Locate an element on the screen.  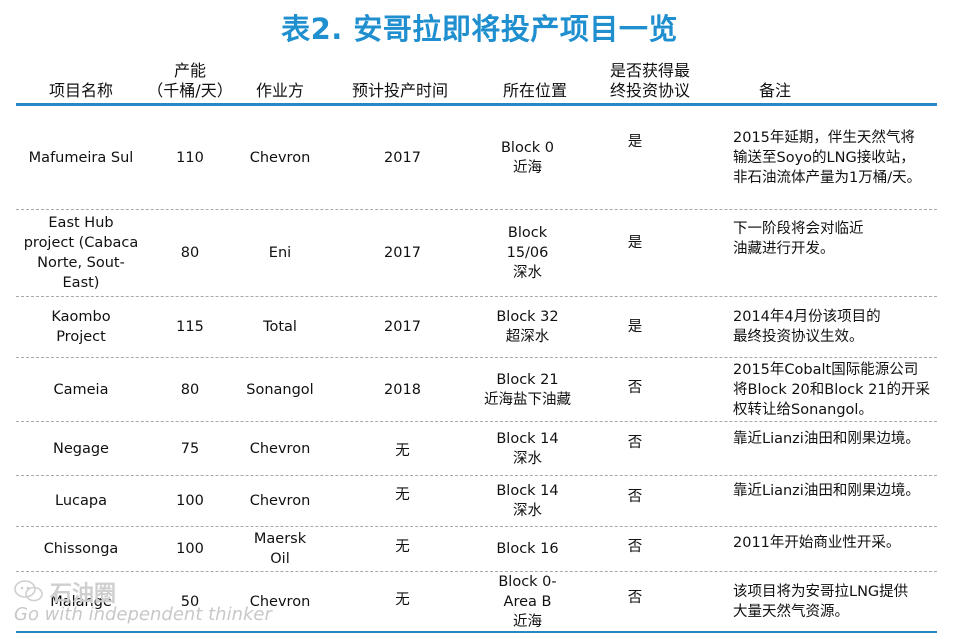
cell-remarks: 将Block 20和Block 21的开采 is located at coordinates (832, 389).